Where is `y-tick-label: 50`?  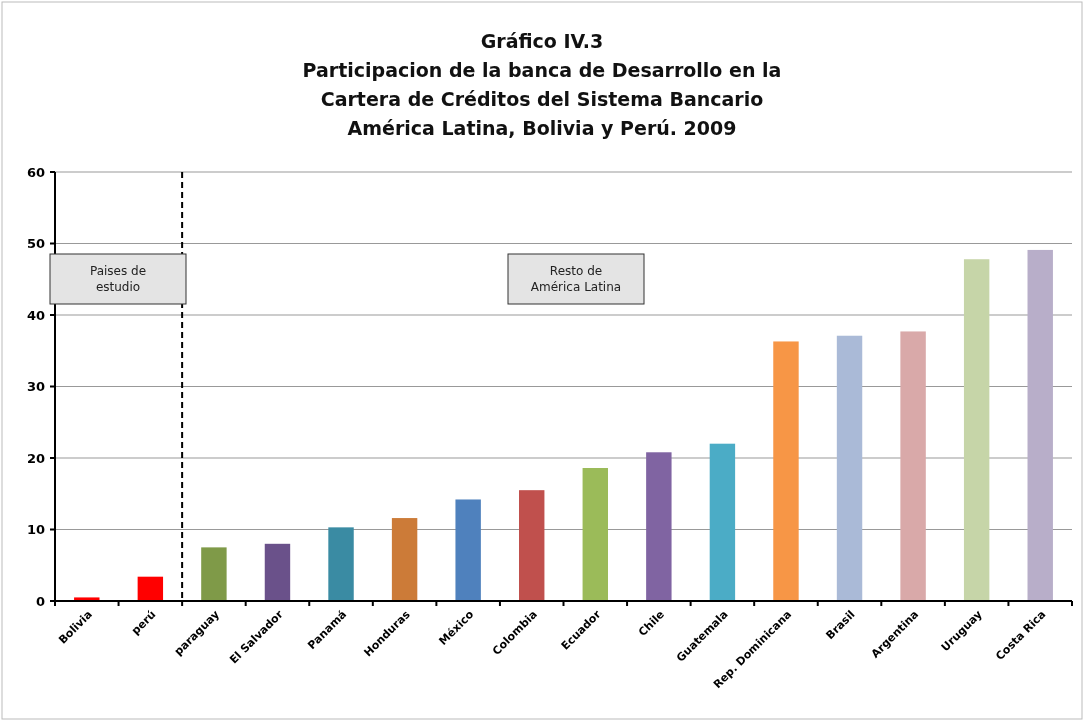
y-tick-label: 50 is located at coordinates (35, 244).